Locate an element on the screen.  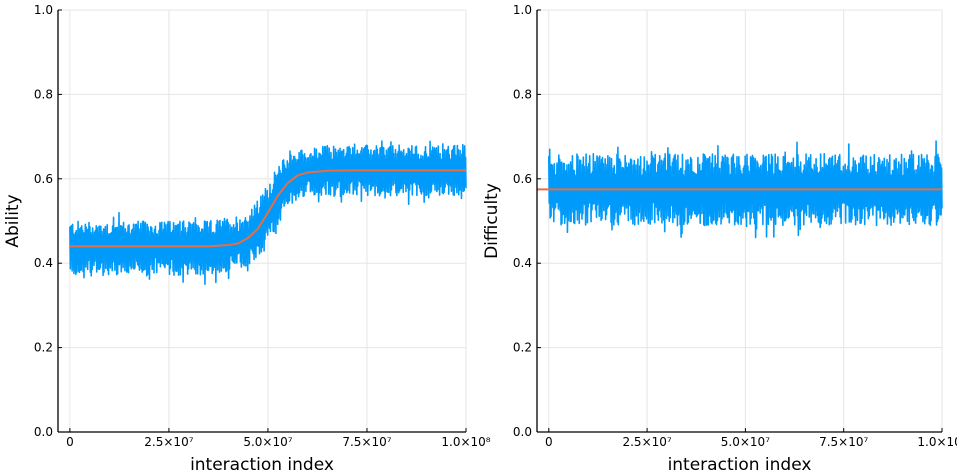
difficulty-x-tick-label-2: 5.0×10⁷ is located at coordinates (745, 442).